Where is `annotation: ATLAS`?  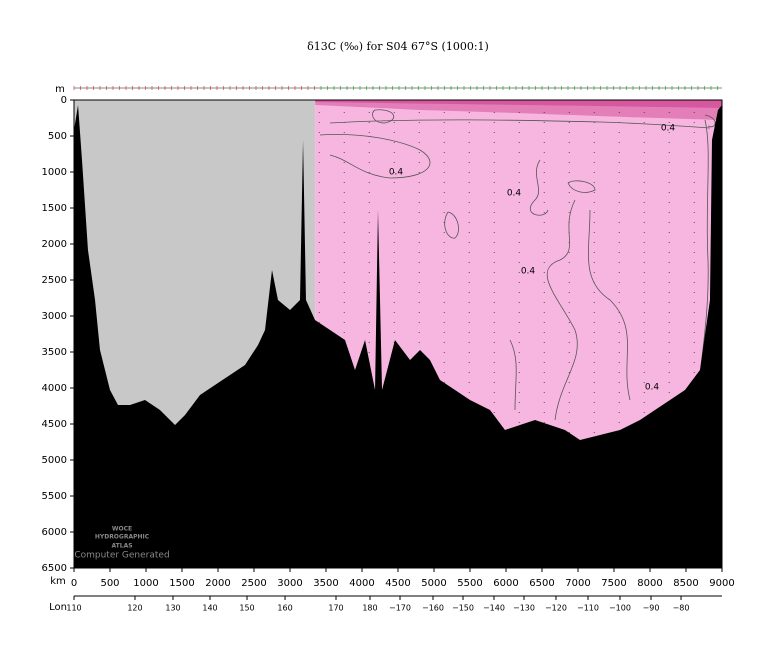
annotation: ATLAS is located at coordinates (121, 546).